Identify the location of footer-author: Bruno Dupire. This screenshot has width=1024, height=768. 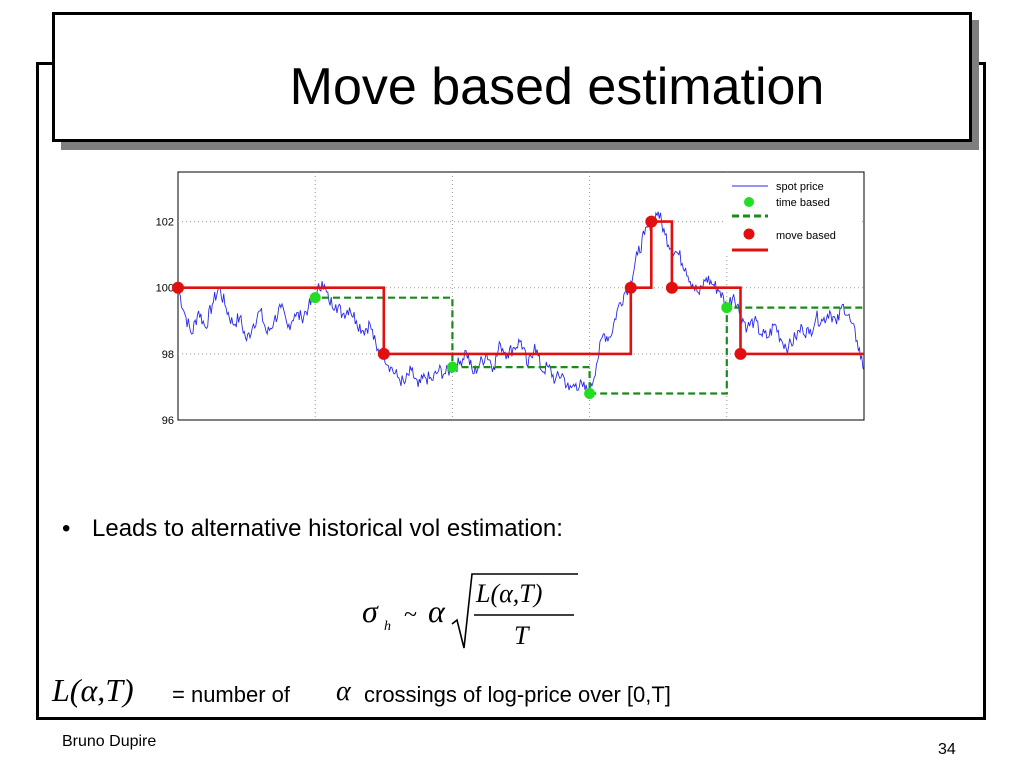
(109, 741).